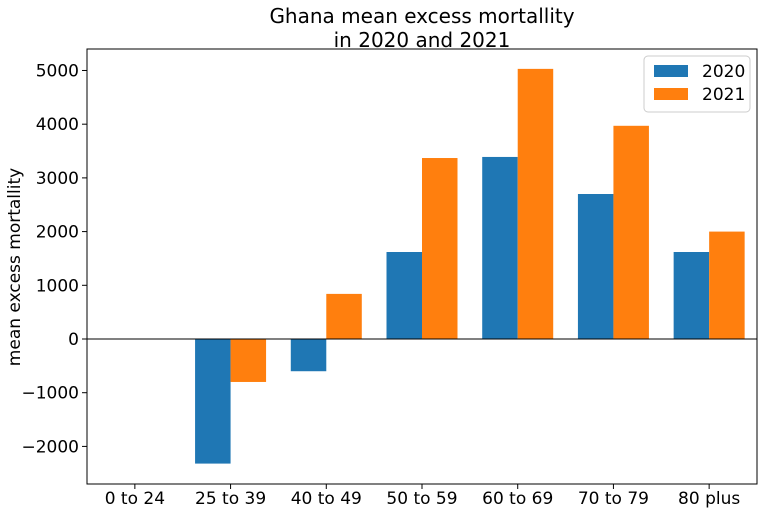  Describe the element at coordinates (50, 447) in the screenshot. I see `y-tick-label: −2000` at that location.